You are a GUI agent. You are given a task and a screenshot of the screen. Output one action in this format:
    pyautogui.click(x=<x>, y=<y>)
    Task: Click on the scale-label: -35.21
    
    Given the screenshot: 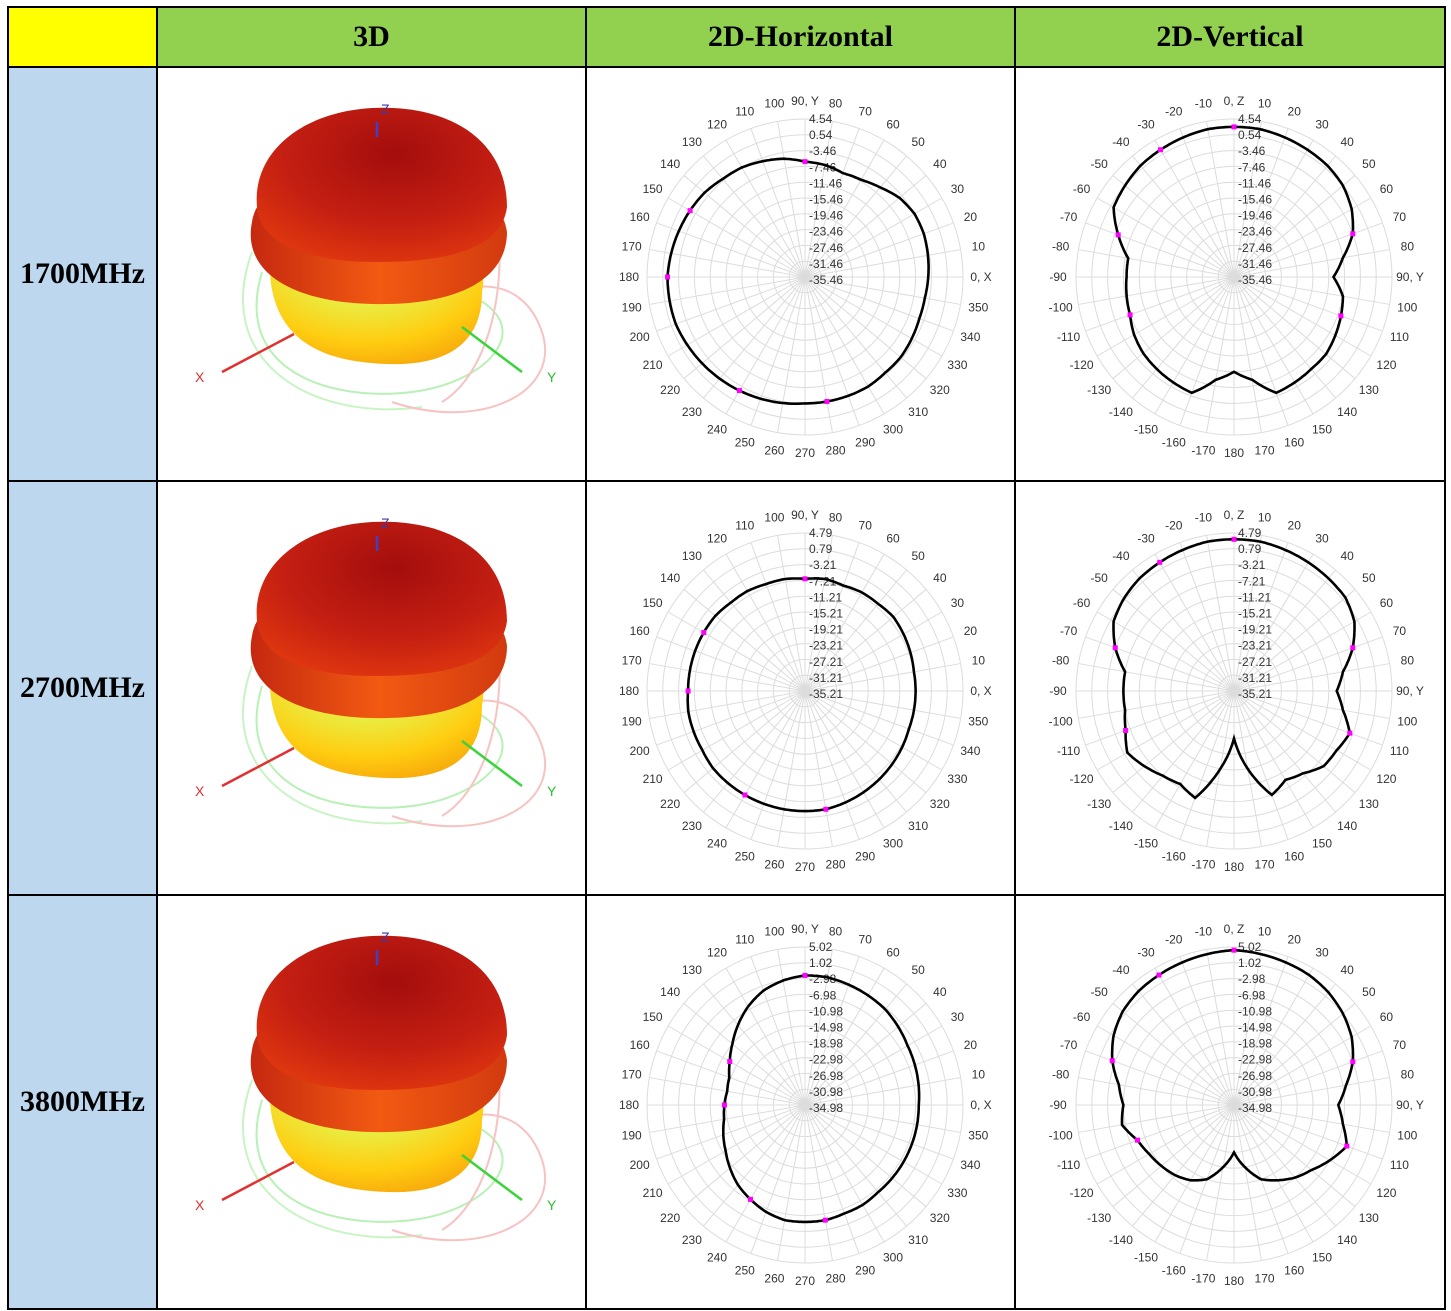 What is the action you would take?
    pyautogui.click(x=1255, y=694)
    